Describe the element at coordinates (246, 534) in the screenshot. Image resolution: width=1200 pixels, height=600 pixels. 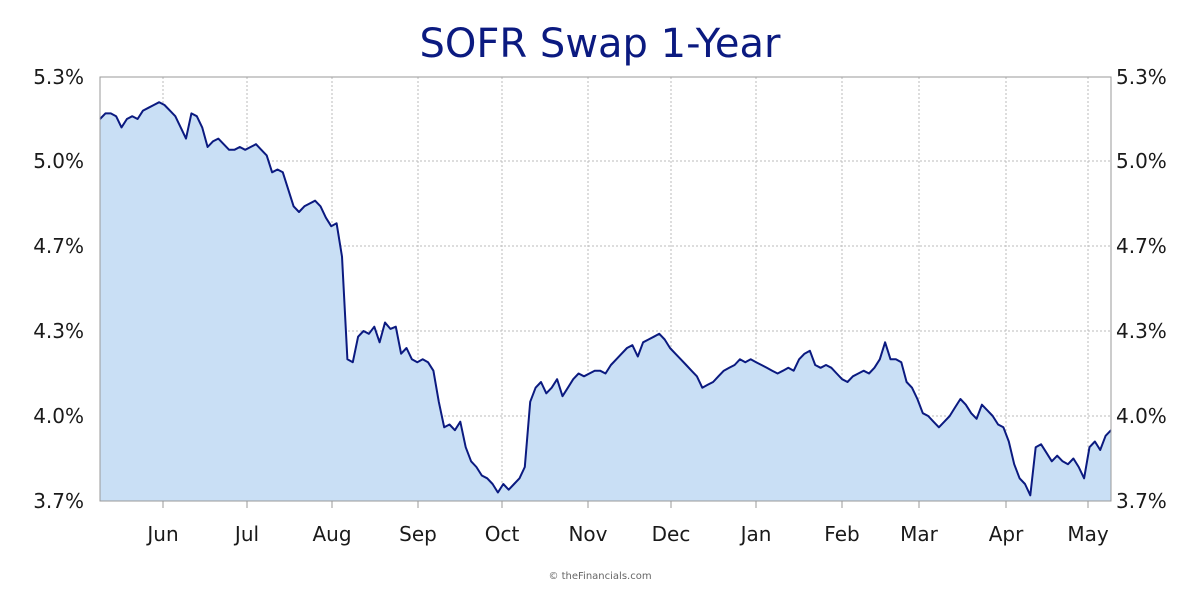
I see `x-tick-label: Jul` at that location.